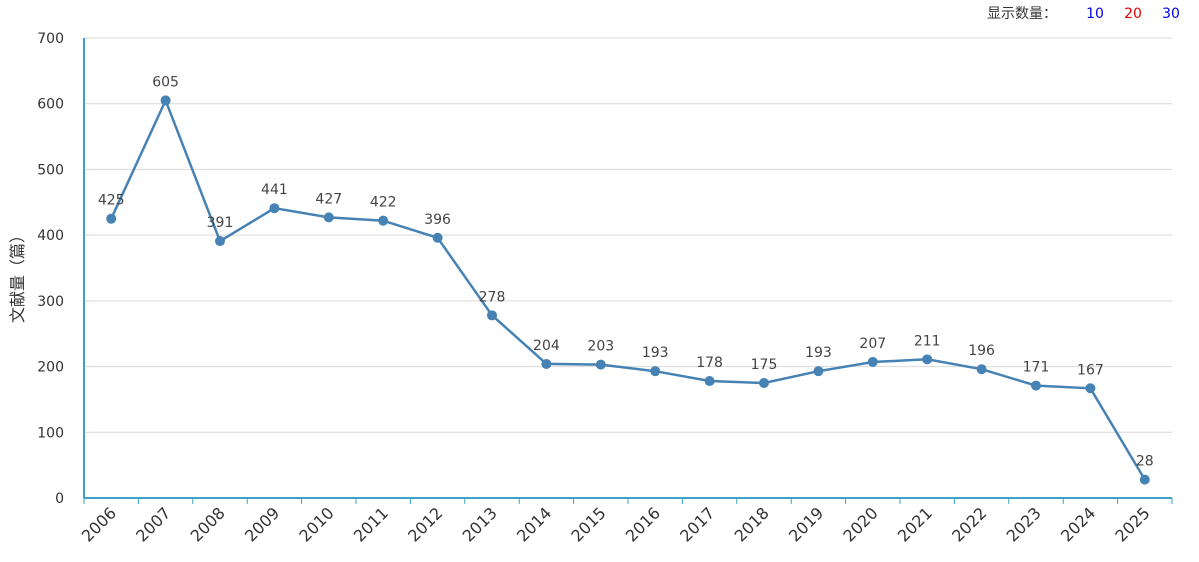 This screenshot has width=1199, height=562. Describe the element at coordinates (1133, 14) in the screenshot. I see `display-count-option-20: 20` at that location.